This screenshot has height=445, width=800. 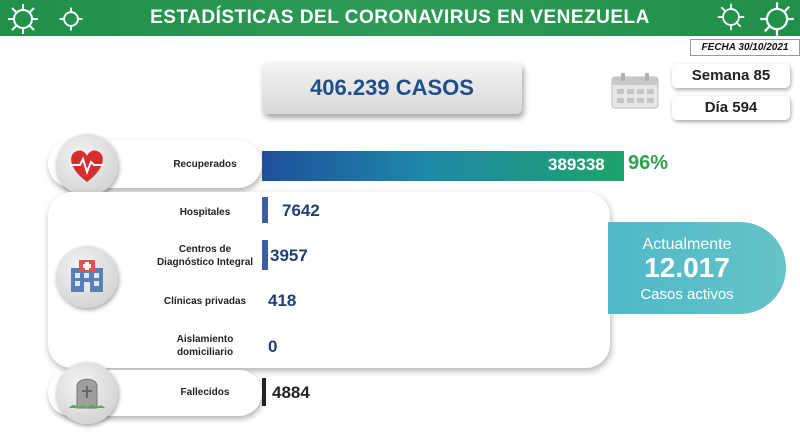 I want to click on calendar-icon, so click(x=635, y=91).